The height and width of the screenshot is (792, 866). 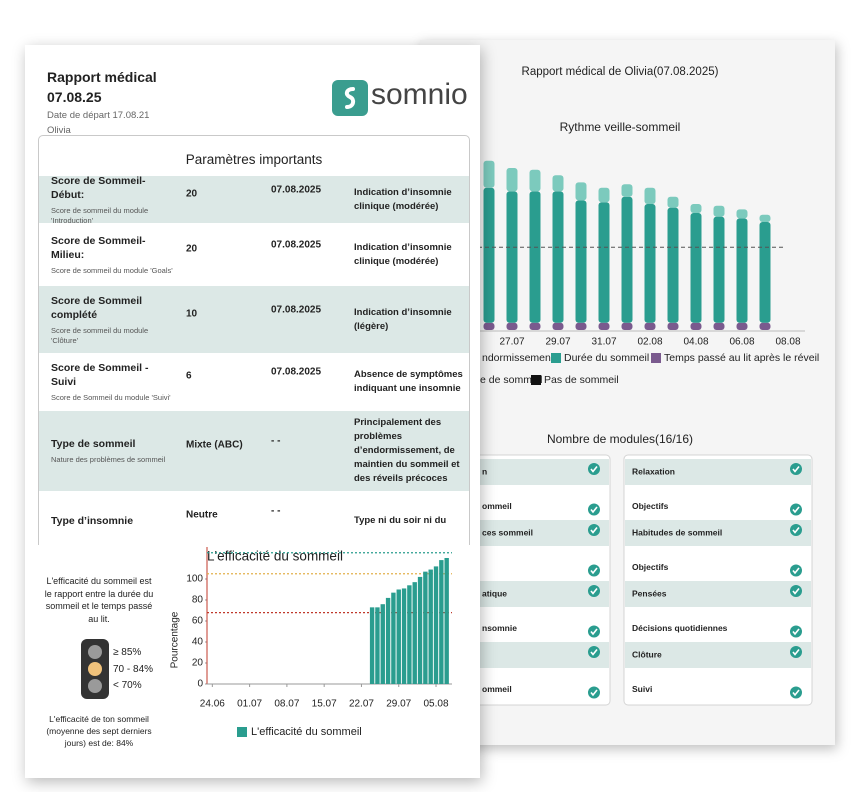 What do you see at coordinates (494, 593) in the screenshot?
I see `module-label: atique` at bounding box center [494, 593].